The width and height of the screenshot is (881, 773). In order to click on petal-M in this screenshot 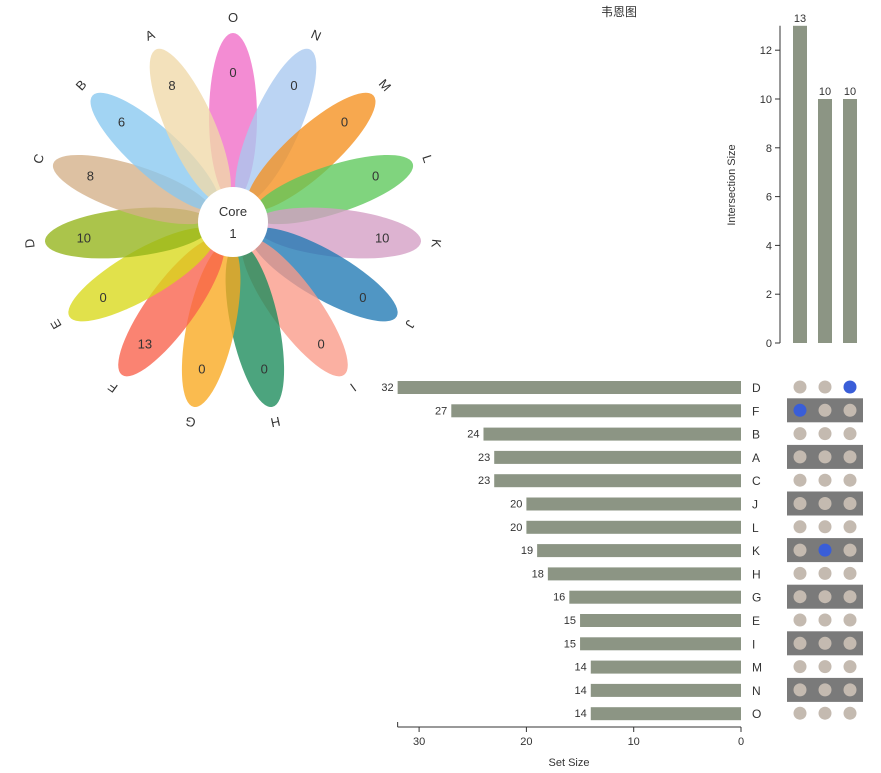, I will do `click(311, 151)`.